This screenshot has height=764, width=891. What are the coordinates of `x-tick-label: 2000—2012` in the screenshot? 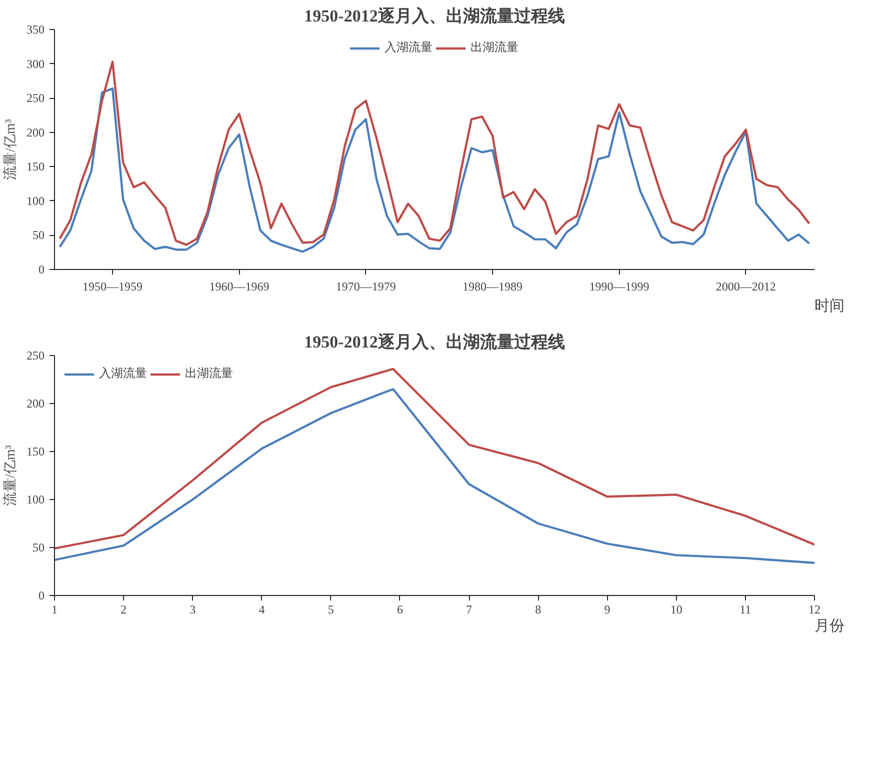 It's located at (746, 287).